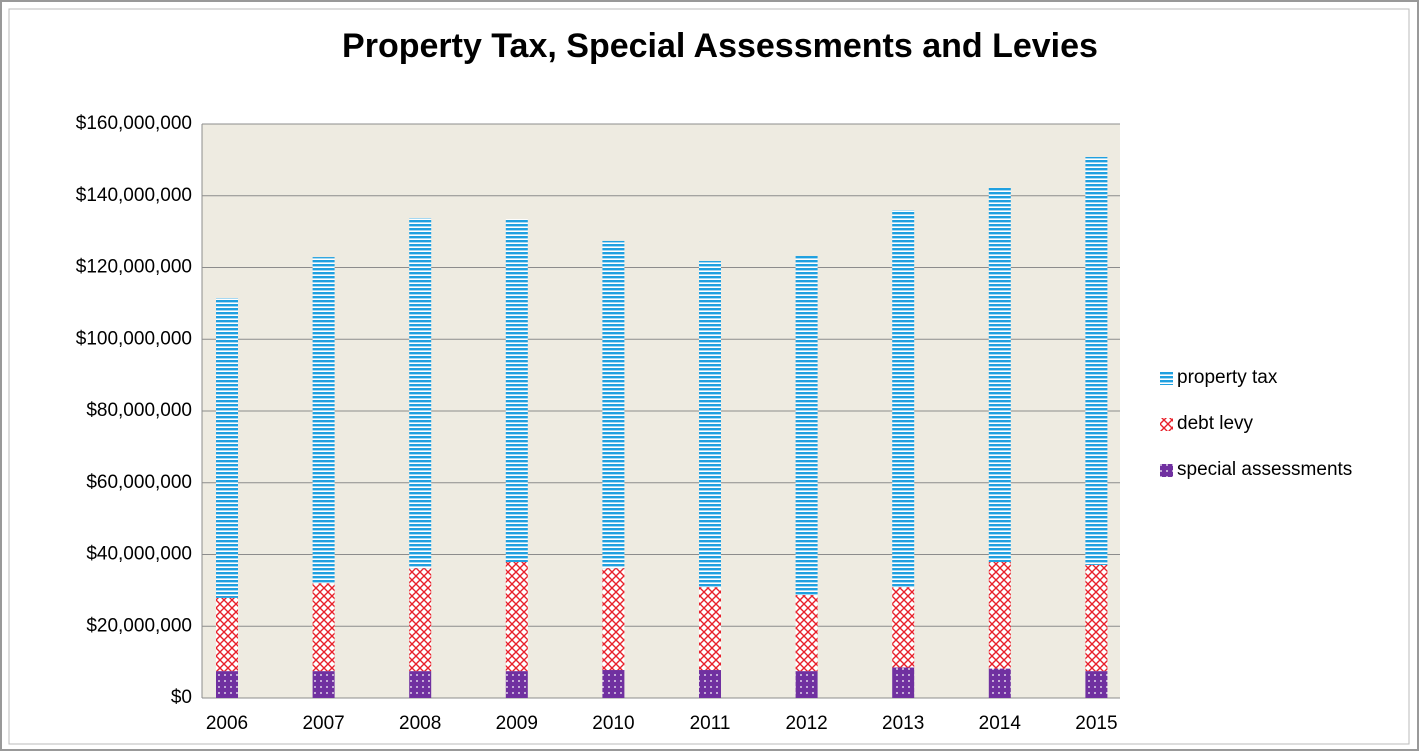 This screenshot has width=1419, height=756. What do you see at coordinates (420, 723) in the screenshot?
I see `x-tick-label: 2008` at bounding box center [420, 723].